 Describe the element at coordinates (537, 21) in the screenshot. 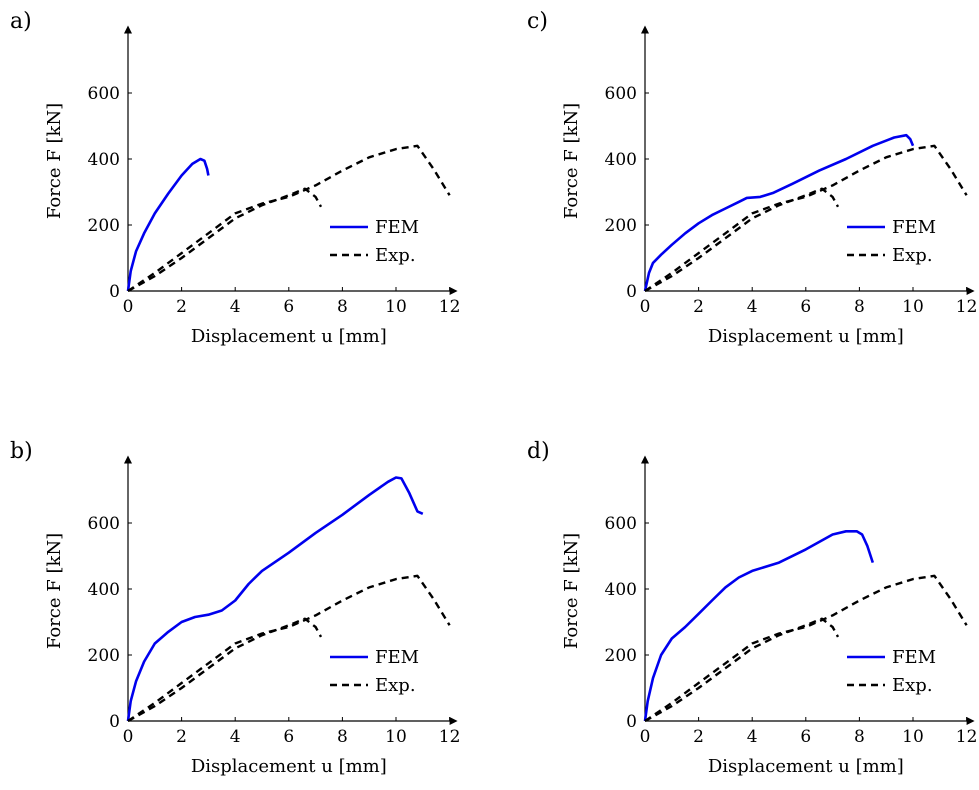

I see `panel-label: c)` at that location.